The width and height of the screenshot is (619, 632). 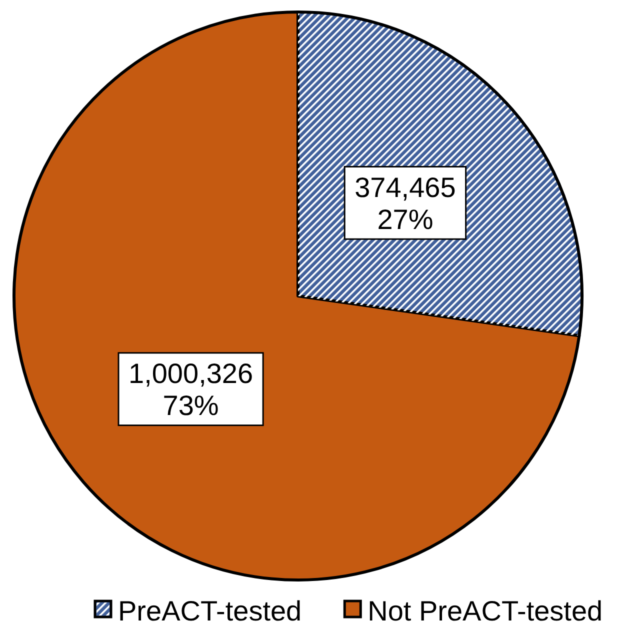 I want to click on legend-label: Not PreACT-tested, so click(x=485, y=611).